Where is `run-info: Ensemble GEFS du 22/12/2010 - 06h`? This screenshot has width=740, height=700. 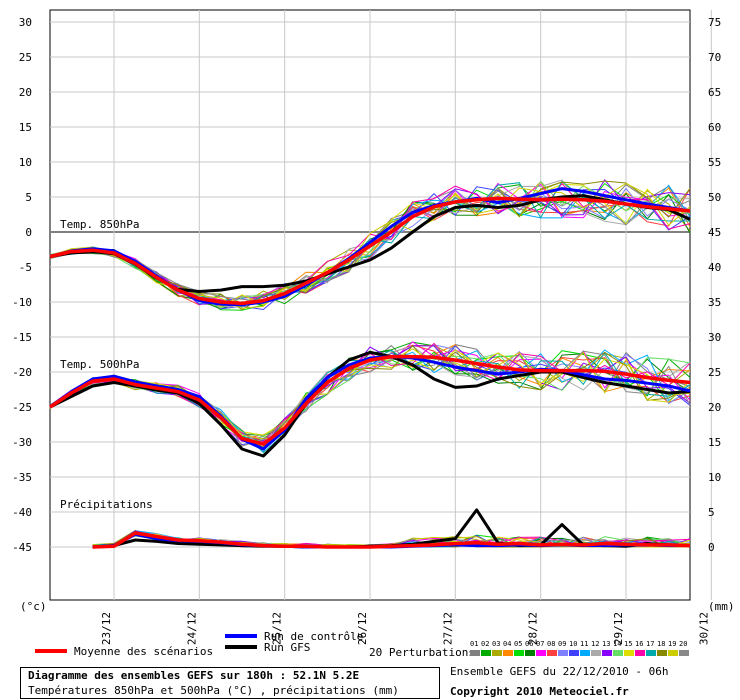 run-info: Ensemble GEFS du 22/12/2010 - 06h is located at coordinates (559, 671).